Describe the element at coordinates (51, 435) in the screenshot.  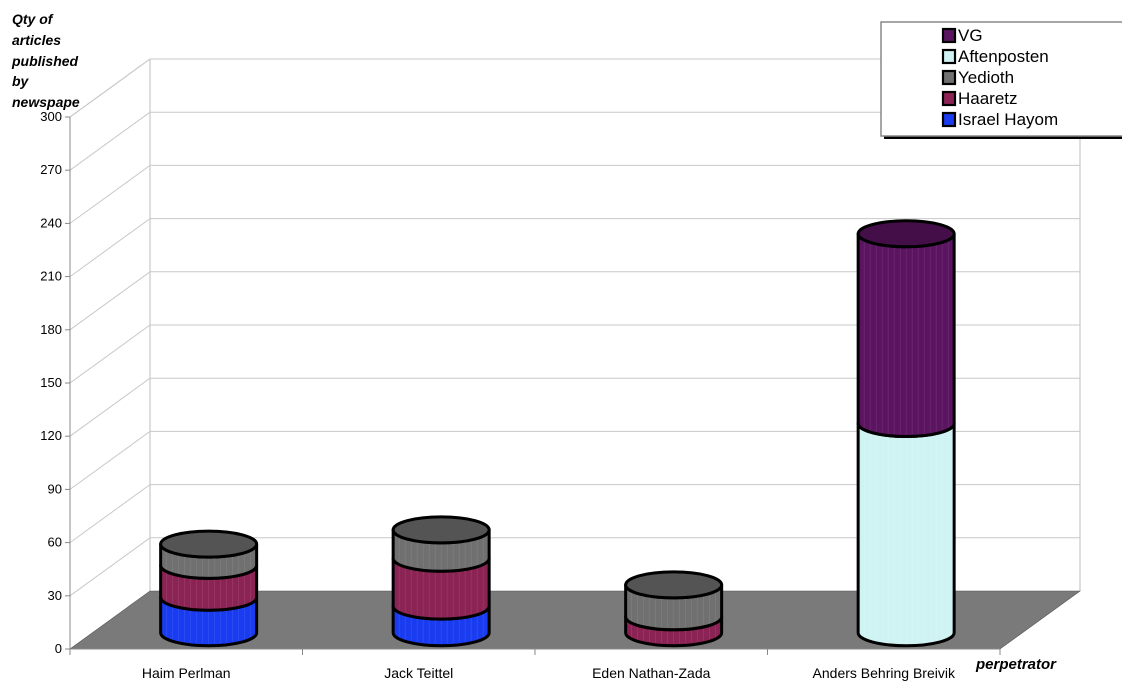
I see `y-tick-label-4: 120` at that location.